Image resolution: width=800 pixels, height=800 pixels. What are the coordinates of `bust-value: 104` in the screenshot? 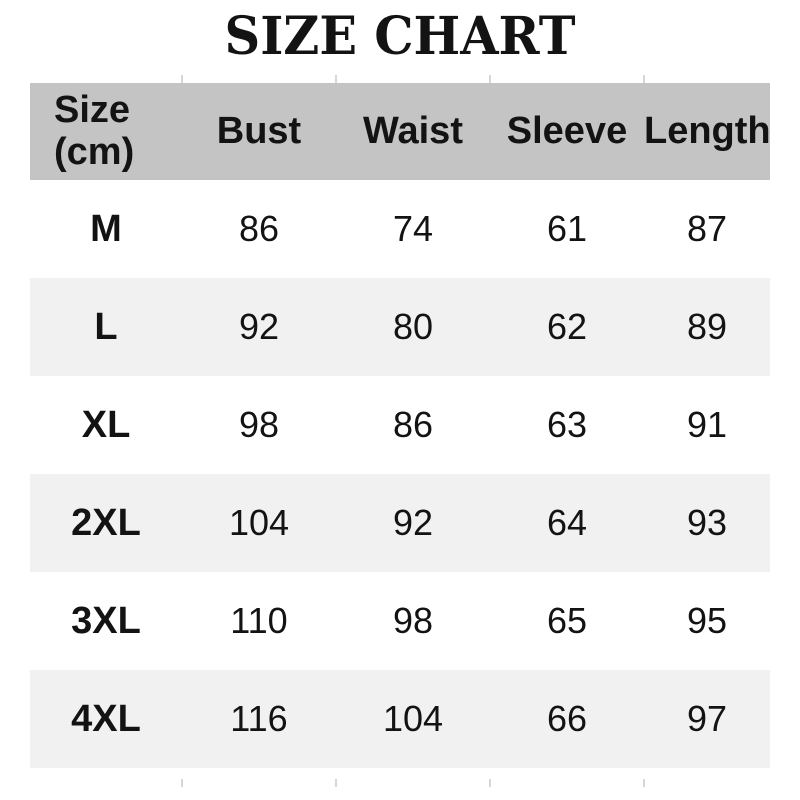 It's located at (259, 522).